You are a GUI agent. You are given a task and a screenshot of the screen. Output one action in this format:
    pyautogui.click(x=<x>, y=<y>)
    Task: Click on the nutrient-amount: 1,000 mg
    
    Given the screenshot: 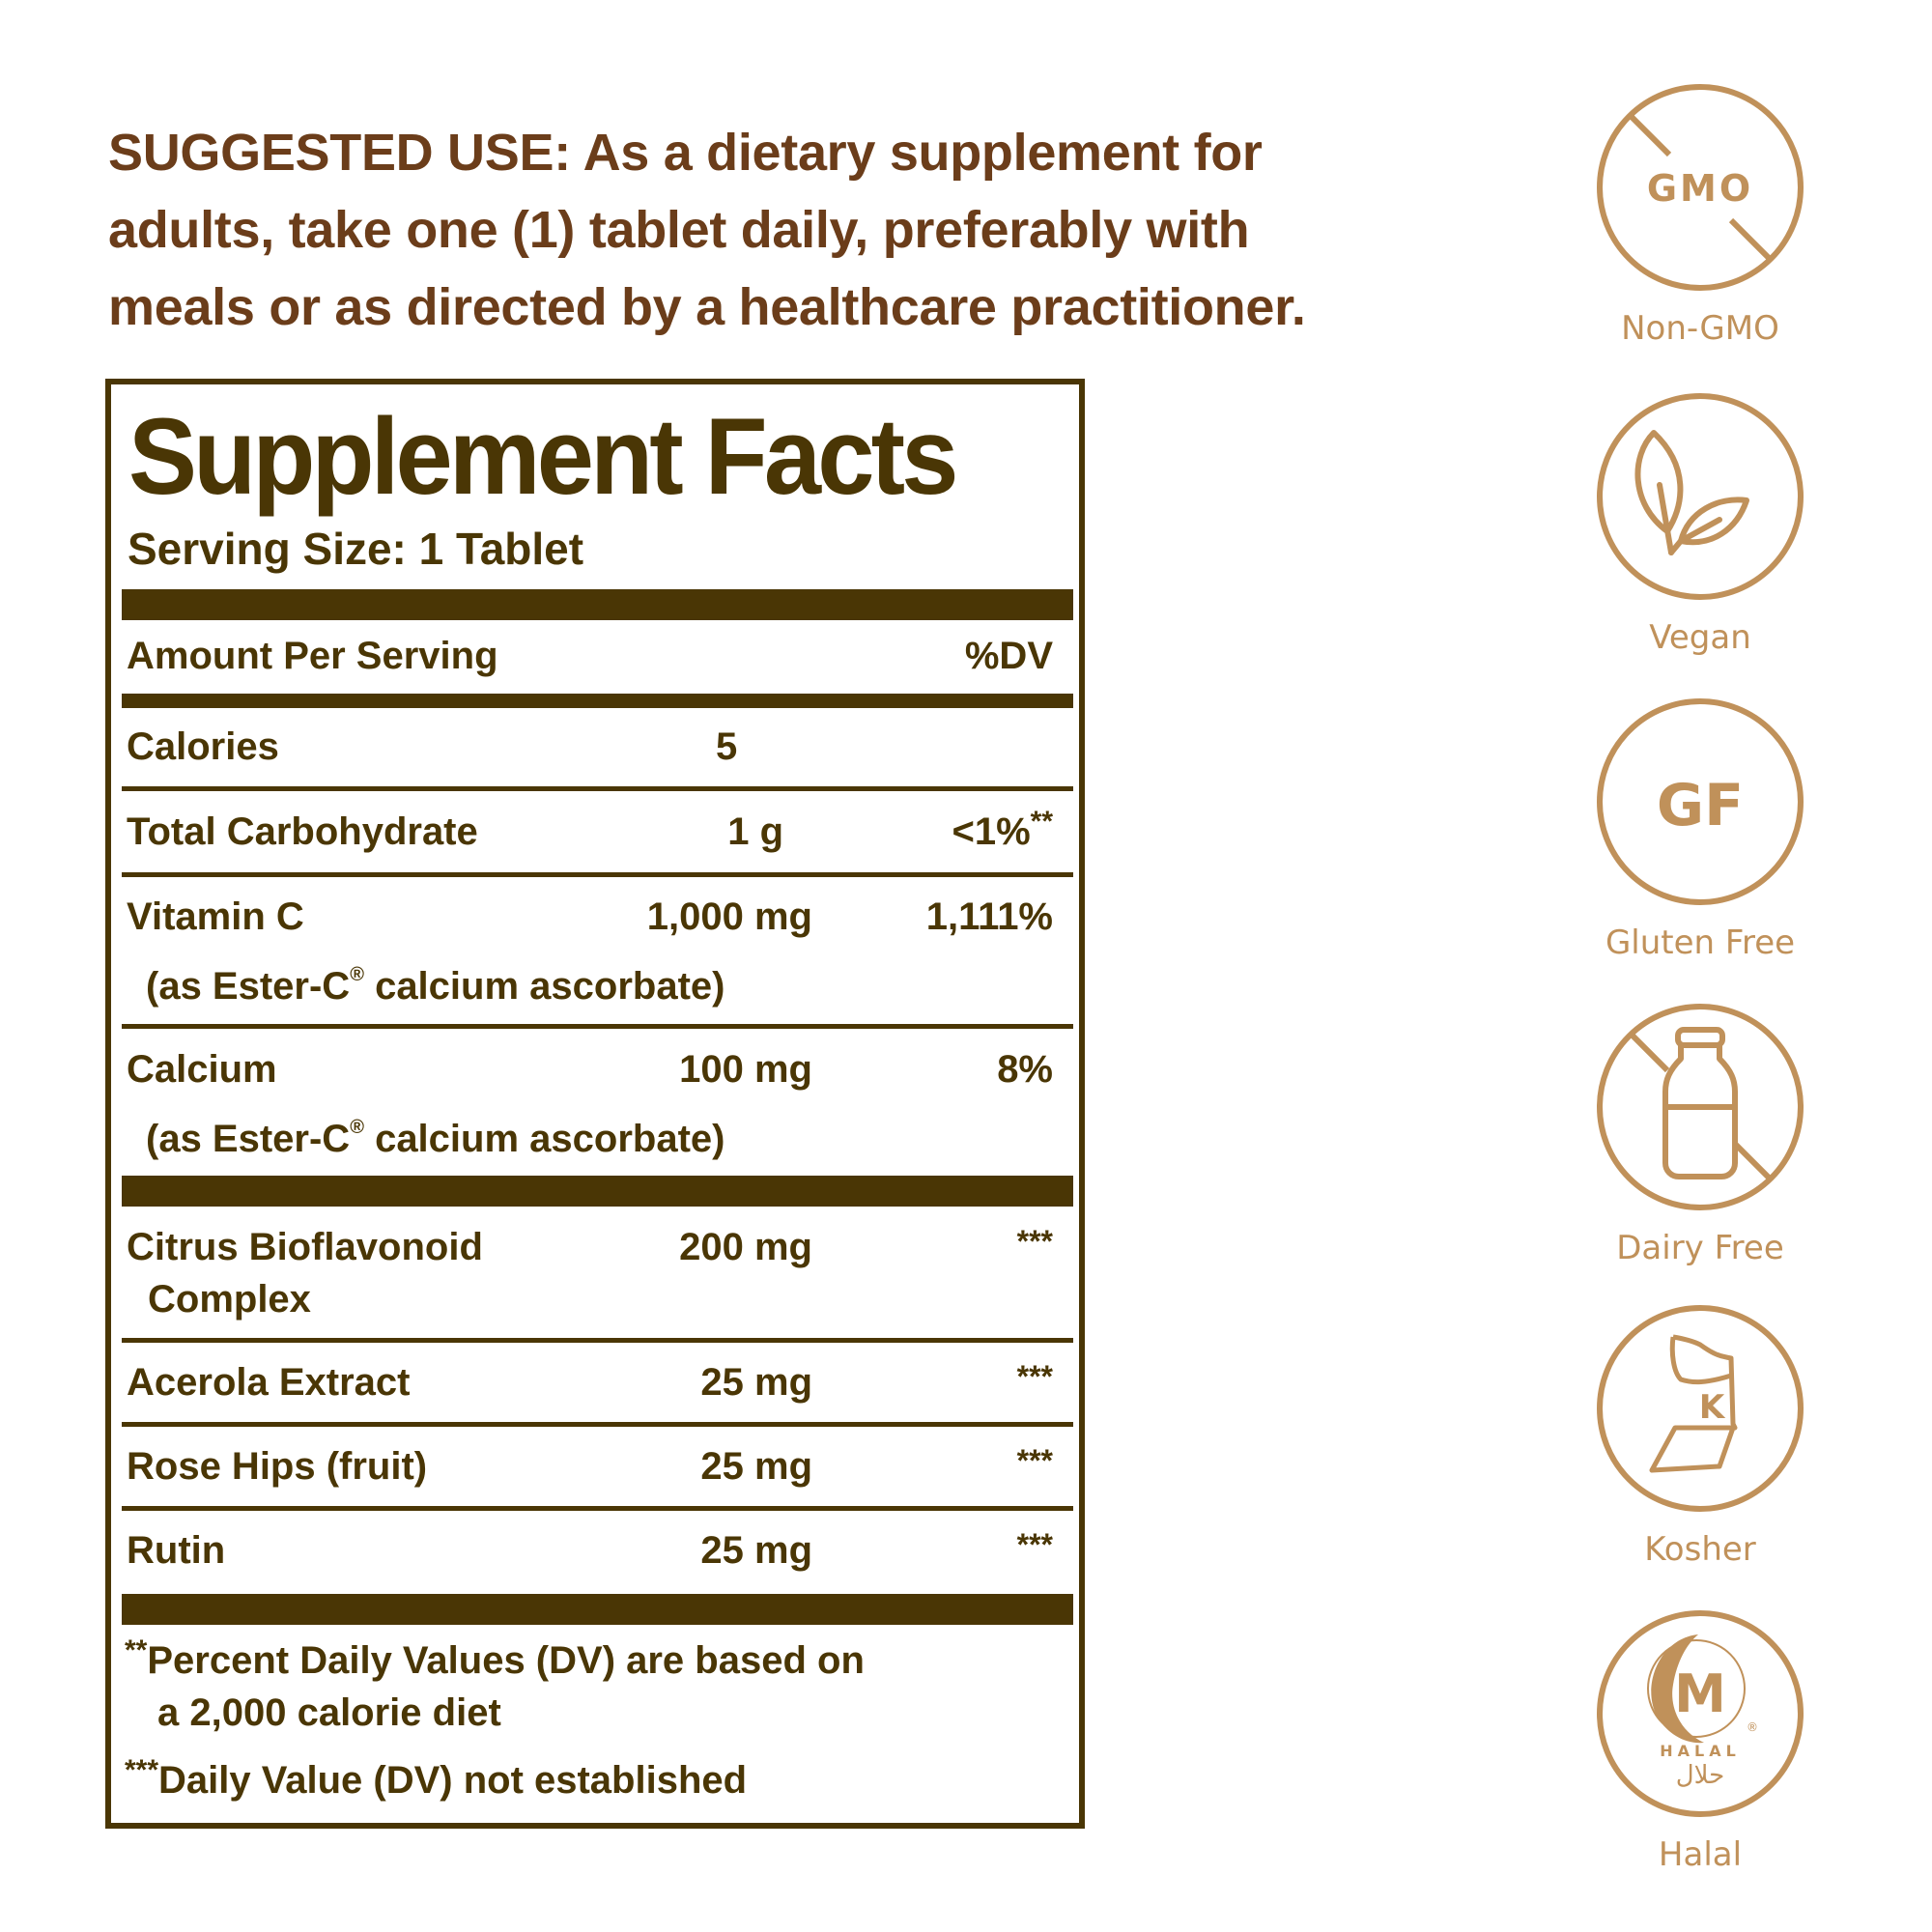 What is the action you would take?
    pyautogui.click(x=729, y=916)
    